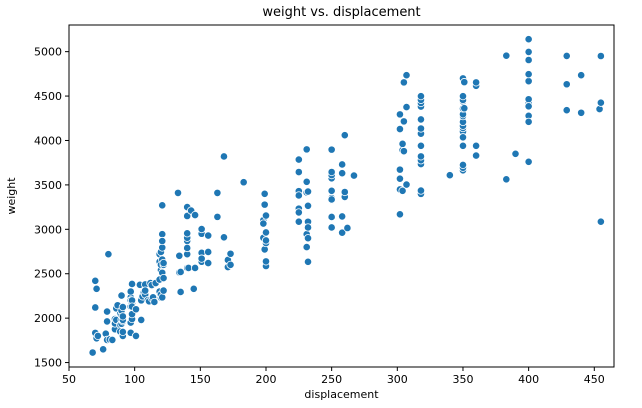 The width and height of the screenshot is (642, 408). What do you see at coordinates (397, 379) in the screenshot?
I see `x-tick-label: 300` at bounding box center [397, 379].